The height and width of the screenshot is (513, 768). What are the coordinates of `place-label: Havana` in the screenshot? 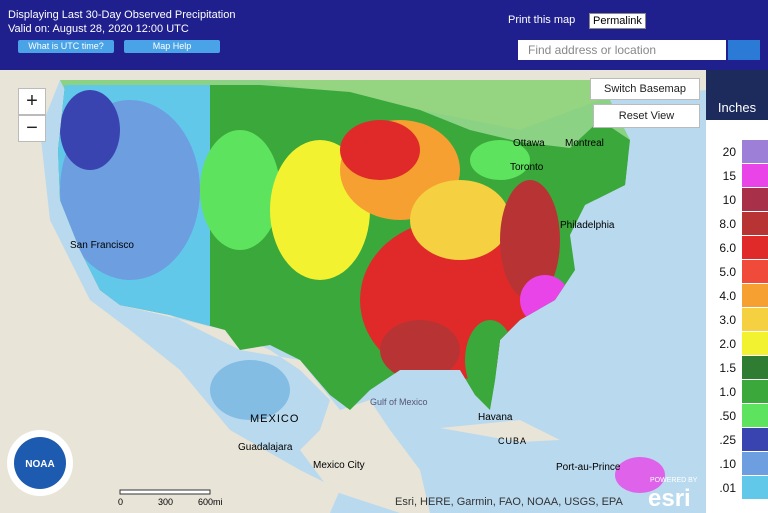 It's located at (495, 417).